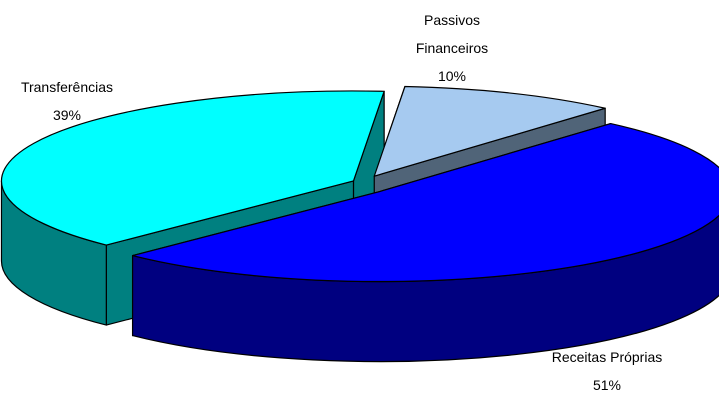 This screenshot has width=719, height=394. What do you see at coordinates (607, 357) in the screenshot?
I see `label-receitas: Receitas Próprias` at bounding box center [607, 357].